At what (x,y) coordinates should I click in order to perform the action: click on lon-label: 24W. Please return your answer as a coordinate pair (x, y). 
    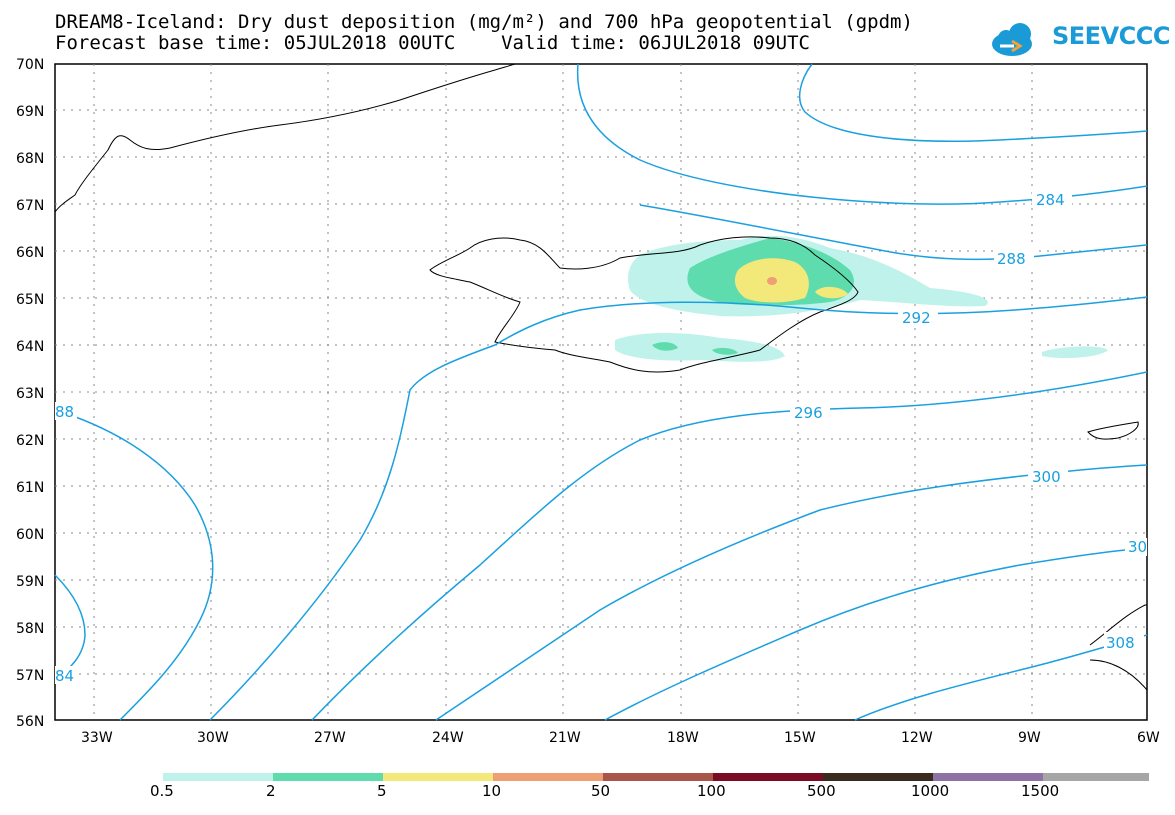
    Looking at the image, I should click on (448, 738).